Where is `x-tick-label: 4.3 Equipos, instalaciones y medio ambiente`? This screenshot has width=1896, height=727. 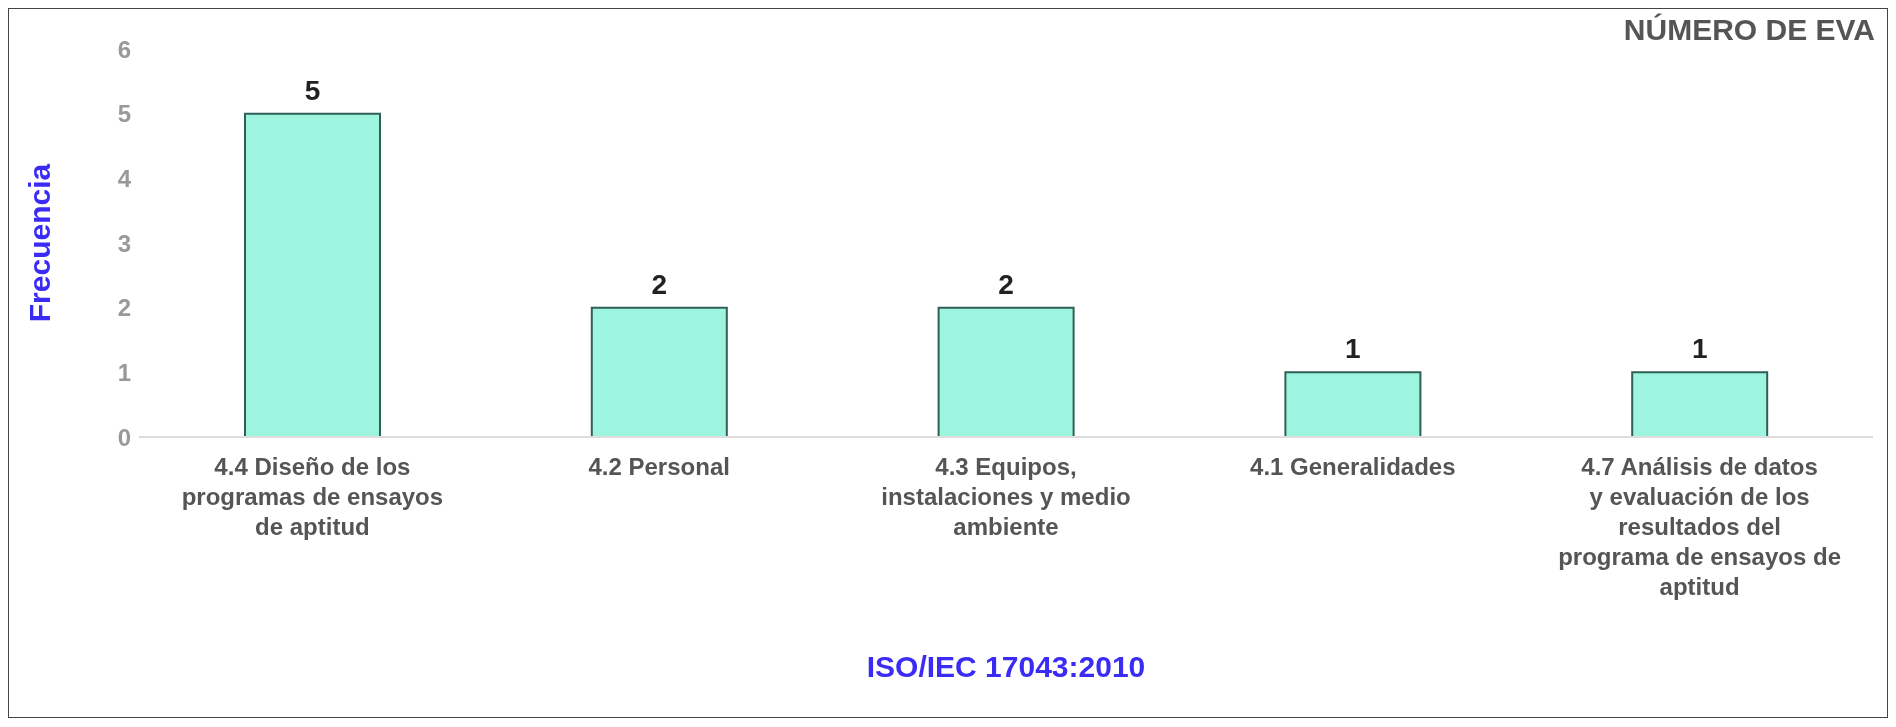 x-tick-label: 4.3 Equipos, instalaciones y medio ambiente is located at coordinates (1006, 496).